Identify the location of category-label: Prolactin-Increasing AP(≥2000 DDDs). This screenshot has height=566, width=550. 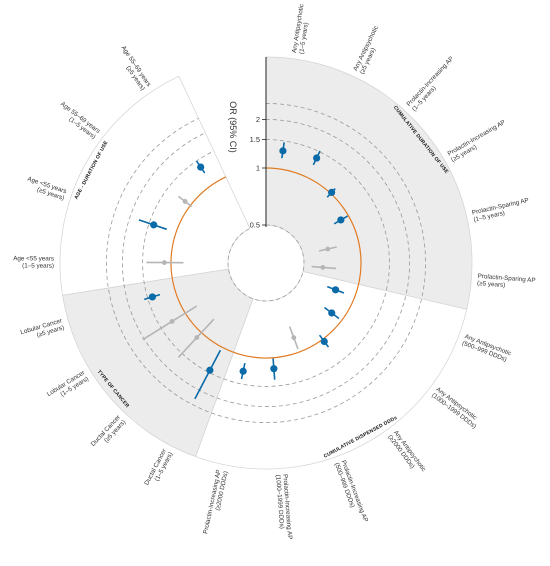
(215, 502).